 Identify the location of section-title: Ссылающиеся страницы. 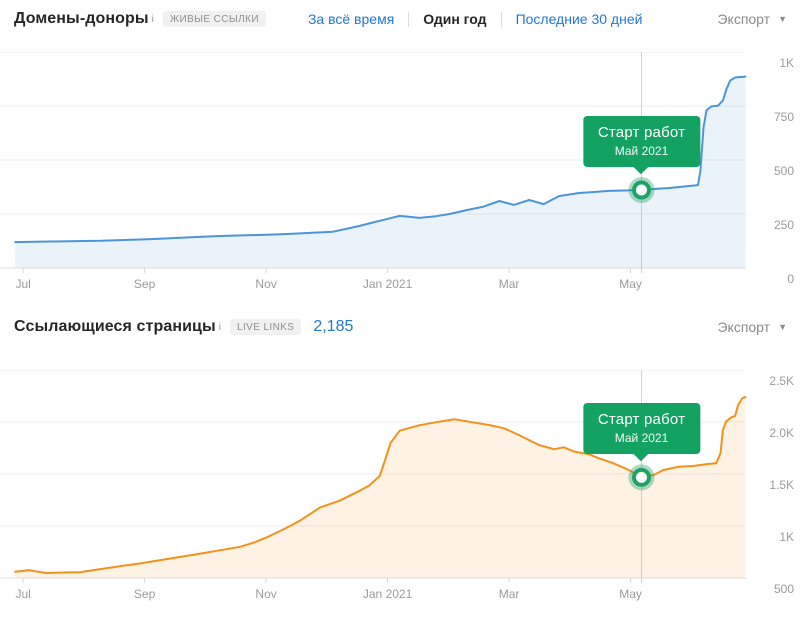
(115, 326).